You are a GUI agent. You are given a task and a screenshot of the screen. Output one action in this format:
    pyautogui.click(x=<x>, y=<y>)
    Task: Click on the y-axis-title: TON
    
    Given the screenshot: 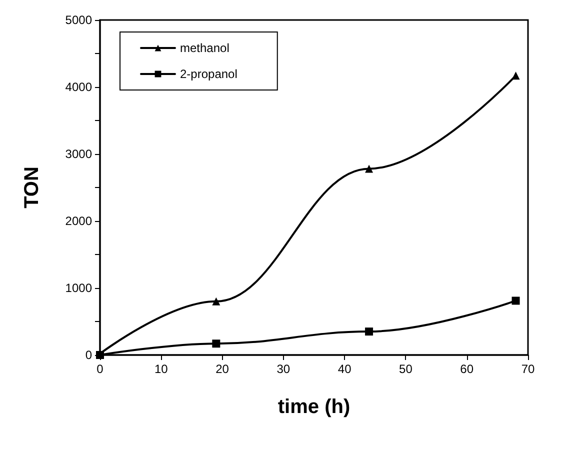 What is the action you would take?
    pyautogui.click(x=32, y=187)
    